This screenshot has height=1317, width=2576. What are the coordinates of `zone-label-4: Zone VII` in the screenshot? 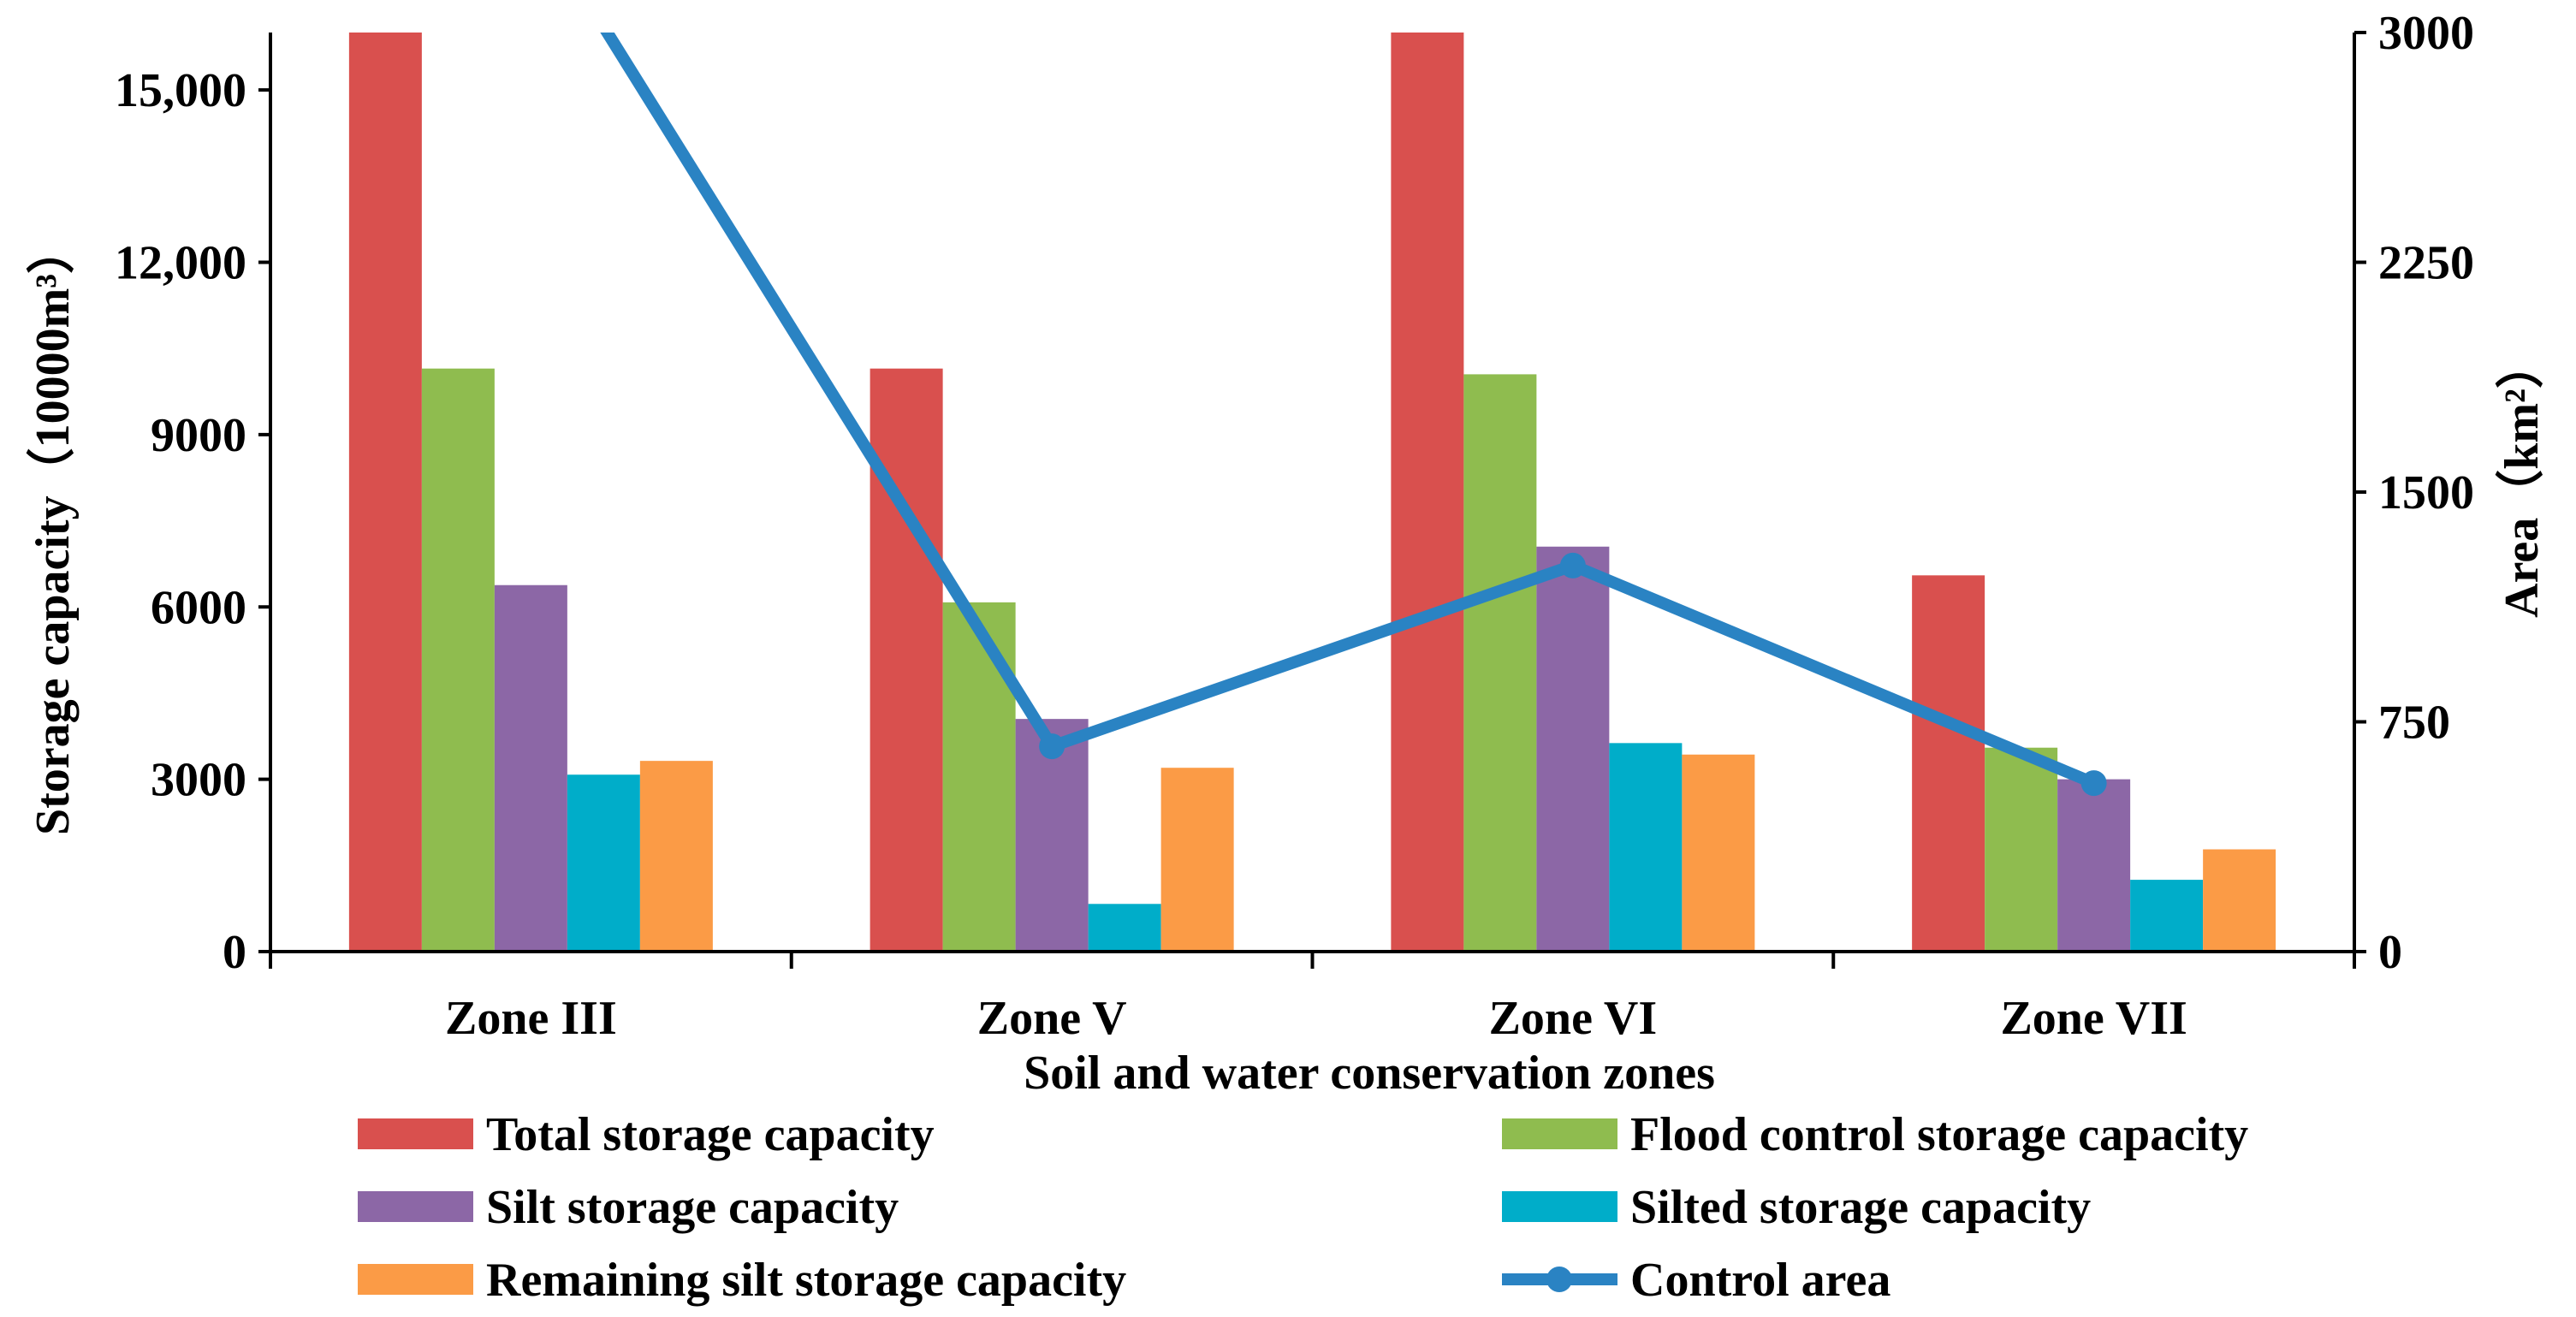 It's located at (2093, 1018).